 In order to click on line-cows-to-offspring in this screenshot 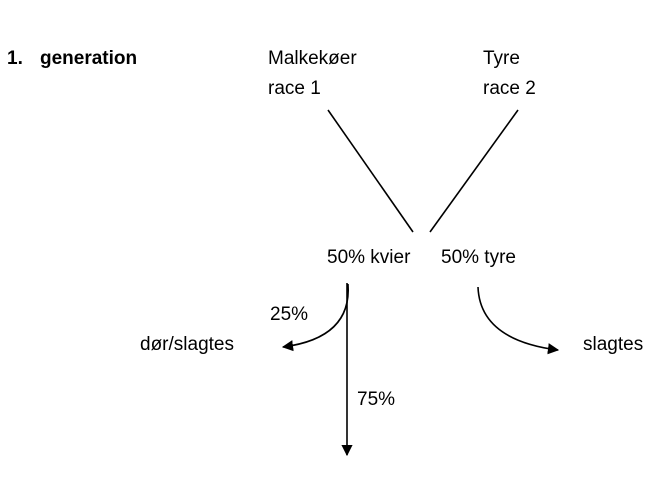, I will do `click(370, 171)`.